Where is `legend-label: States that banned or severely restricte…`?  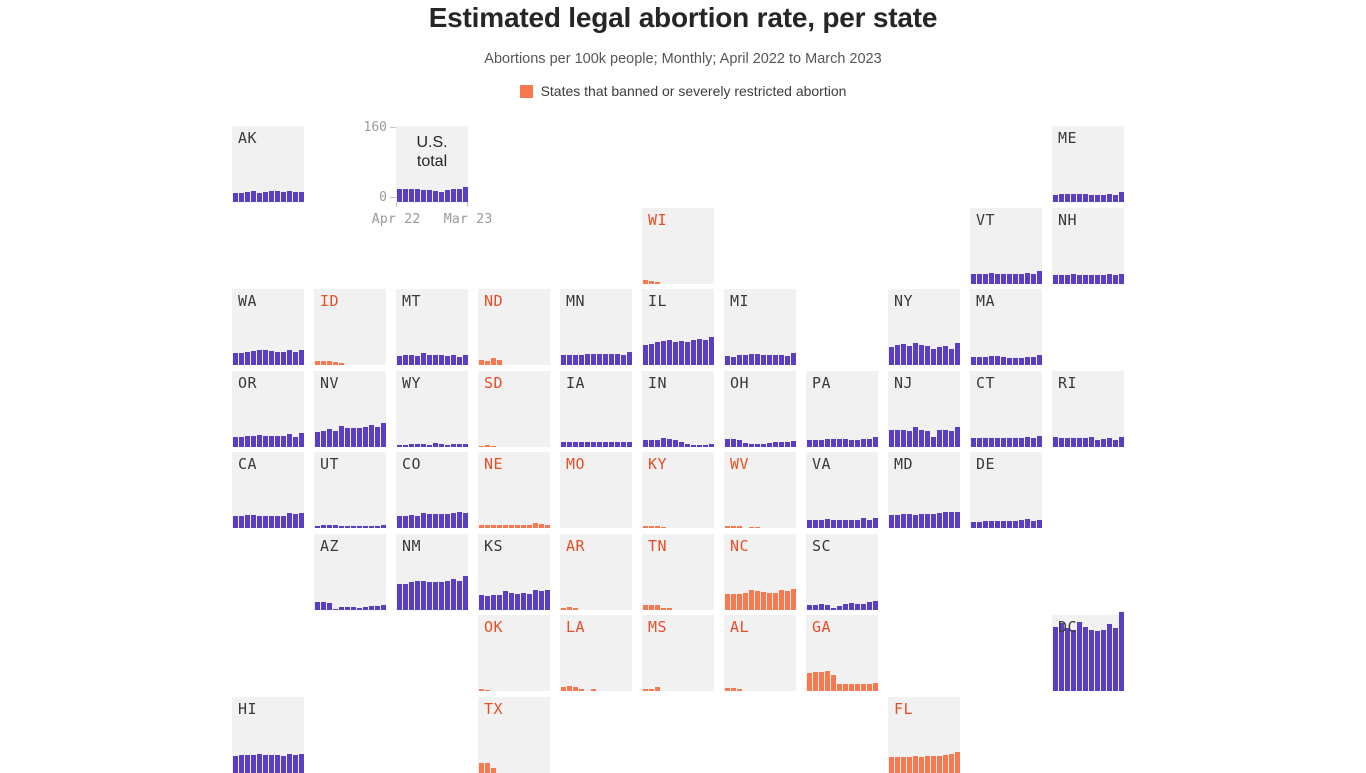 legend-label: States that banned or severely restricte… is located at coordinates (693, 91).